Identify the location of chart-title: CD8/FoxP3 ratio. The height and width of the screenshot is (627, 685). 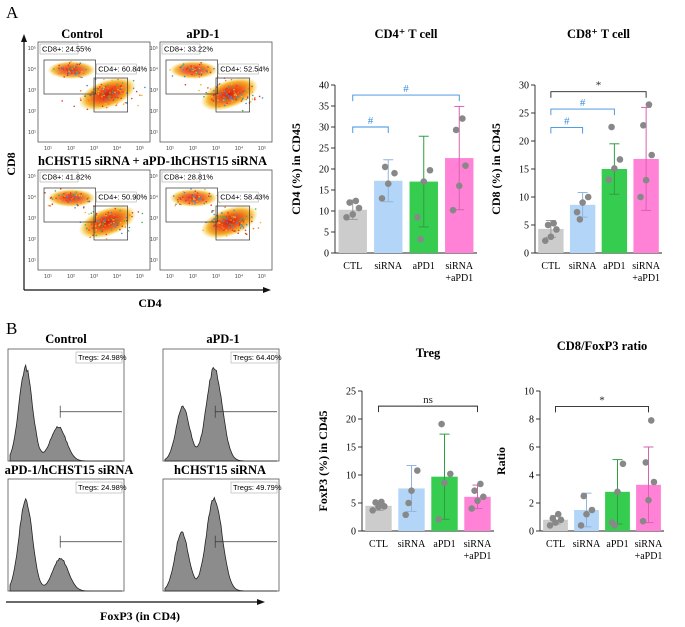
(602, 346).